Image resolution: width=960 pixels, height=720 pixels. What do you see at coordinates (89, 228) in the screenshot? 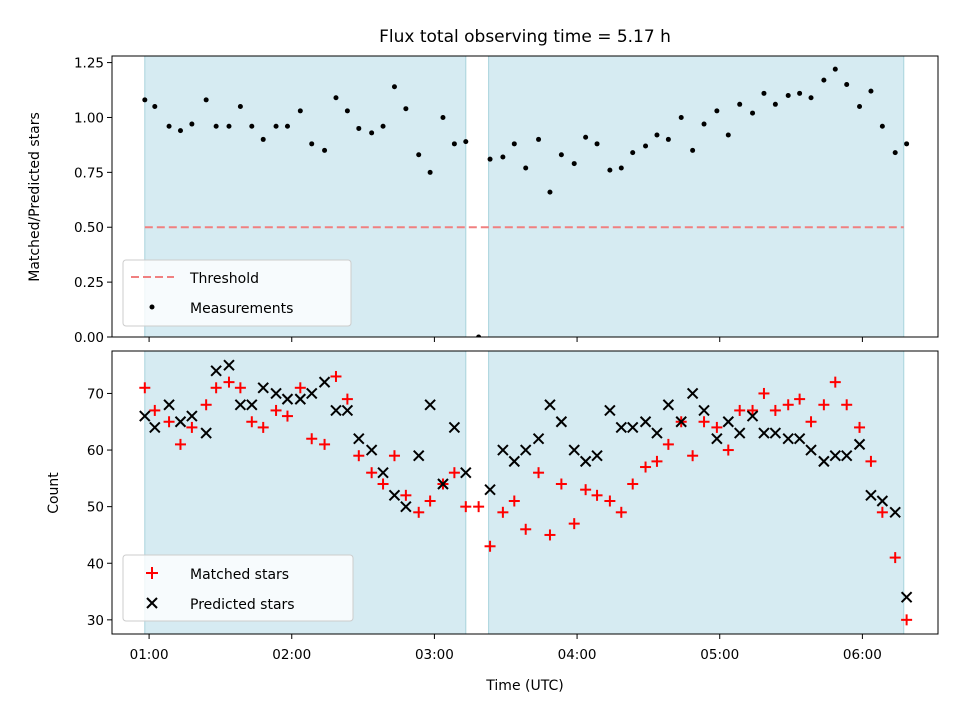
I see `y-tick-label: 0.50` at bounding box center [89, 228].